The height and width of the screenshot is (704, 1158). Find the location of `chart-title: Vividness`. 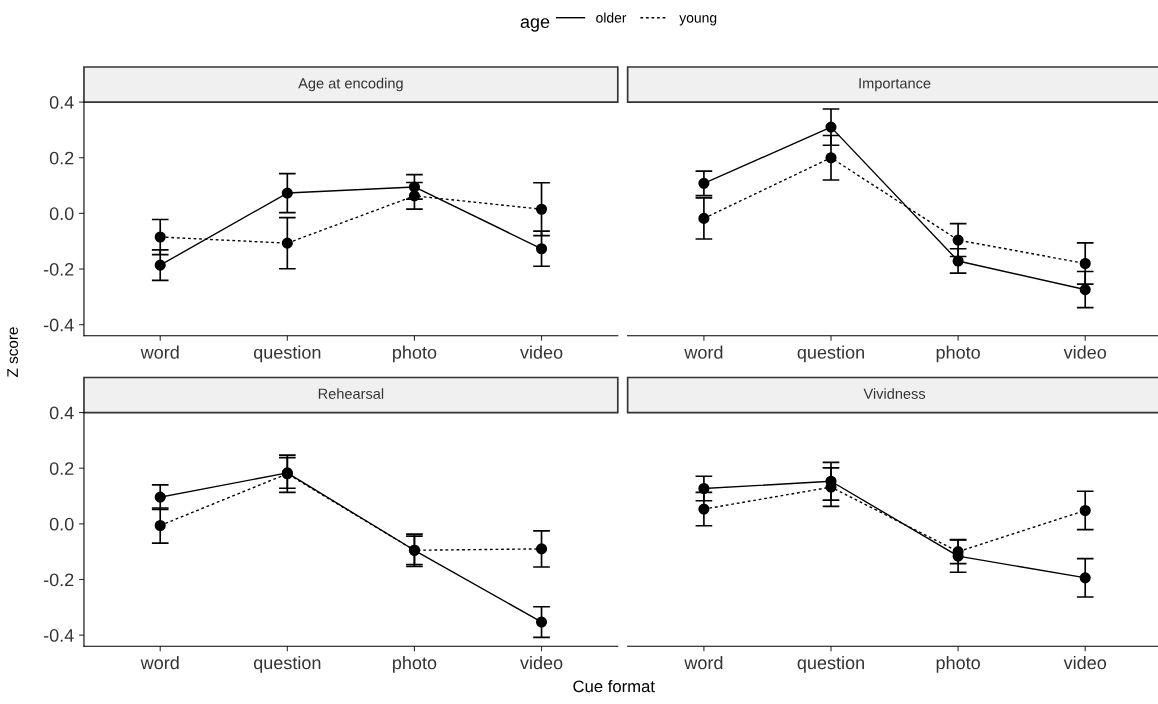

chart-title: Vividness is located at coordinates (894, 393).